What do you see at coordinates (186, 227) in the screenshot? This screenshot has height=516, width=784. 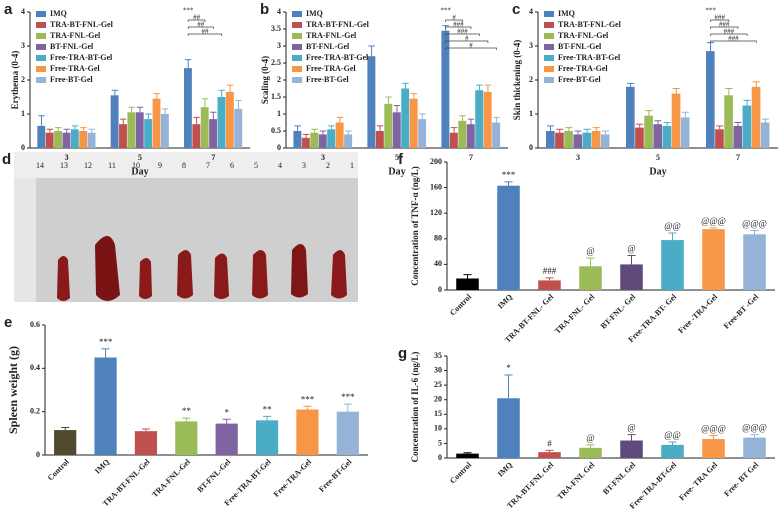 I see `photo-panel` at bounding box center [186, 227].